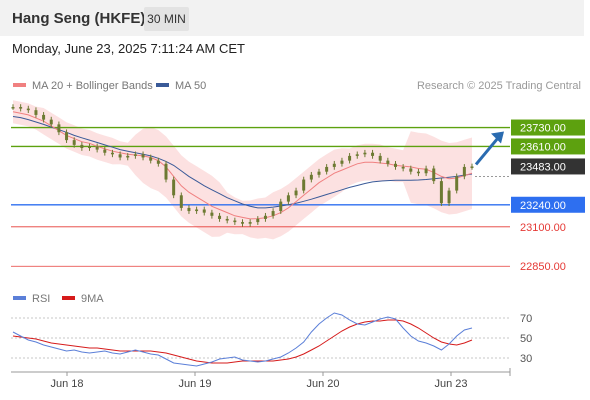  What do you see at coordinates (92, 299) in the screenshot?
I see `legend-rsi-ma-label: 9MA` at bounding box center [92, 299].